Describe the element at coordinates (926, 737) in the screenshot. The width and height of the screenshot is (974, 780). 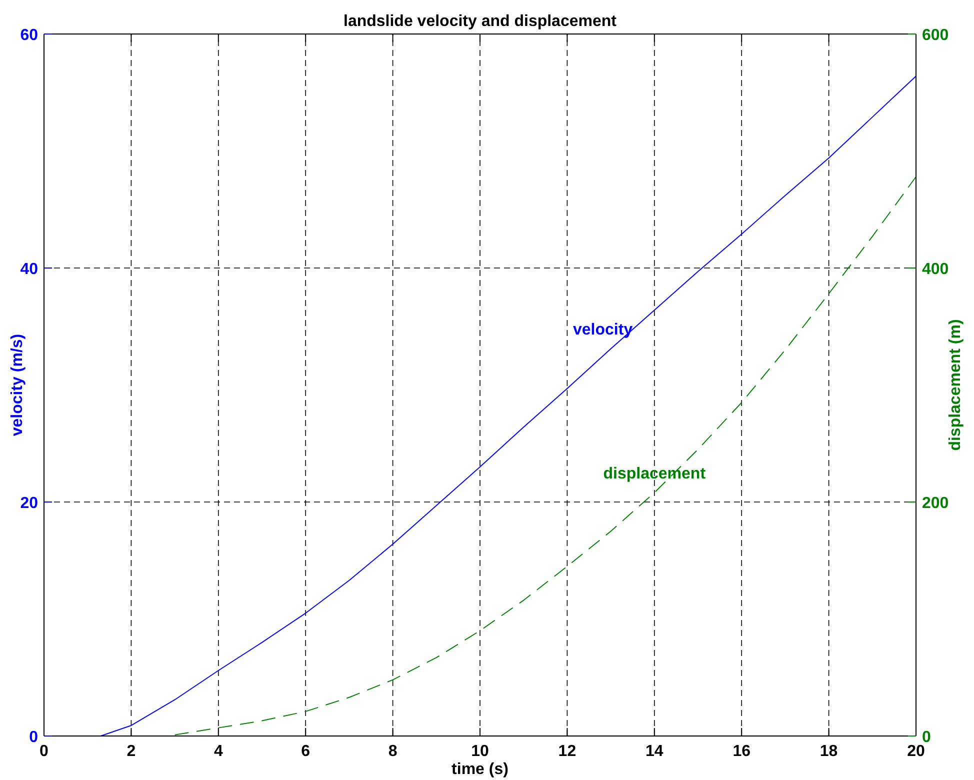
I see `y2-tick-label: 0` at that location.